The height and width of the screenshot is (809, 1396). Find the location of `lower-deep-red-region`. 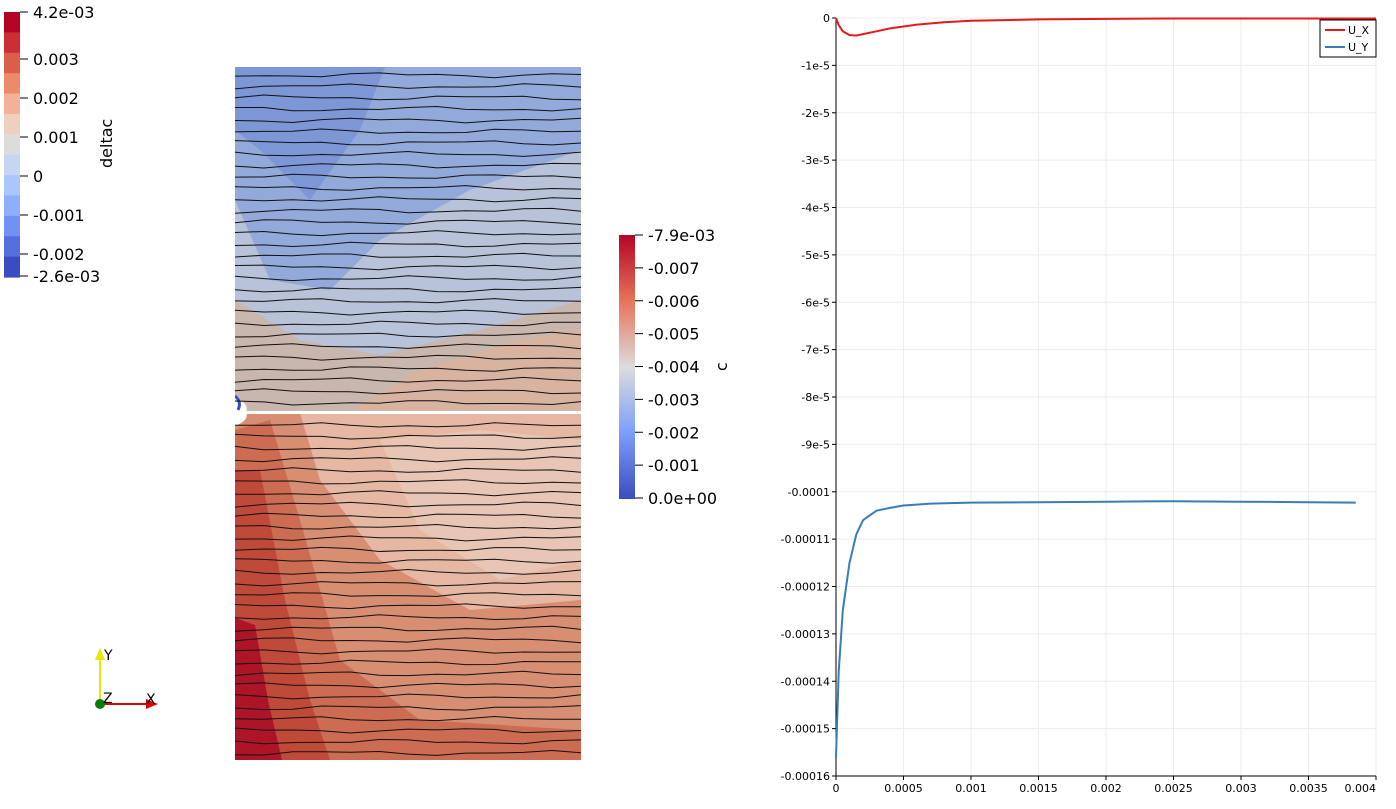

lower-deep-red-region is located at coordinates (258, 689).